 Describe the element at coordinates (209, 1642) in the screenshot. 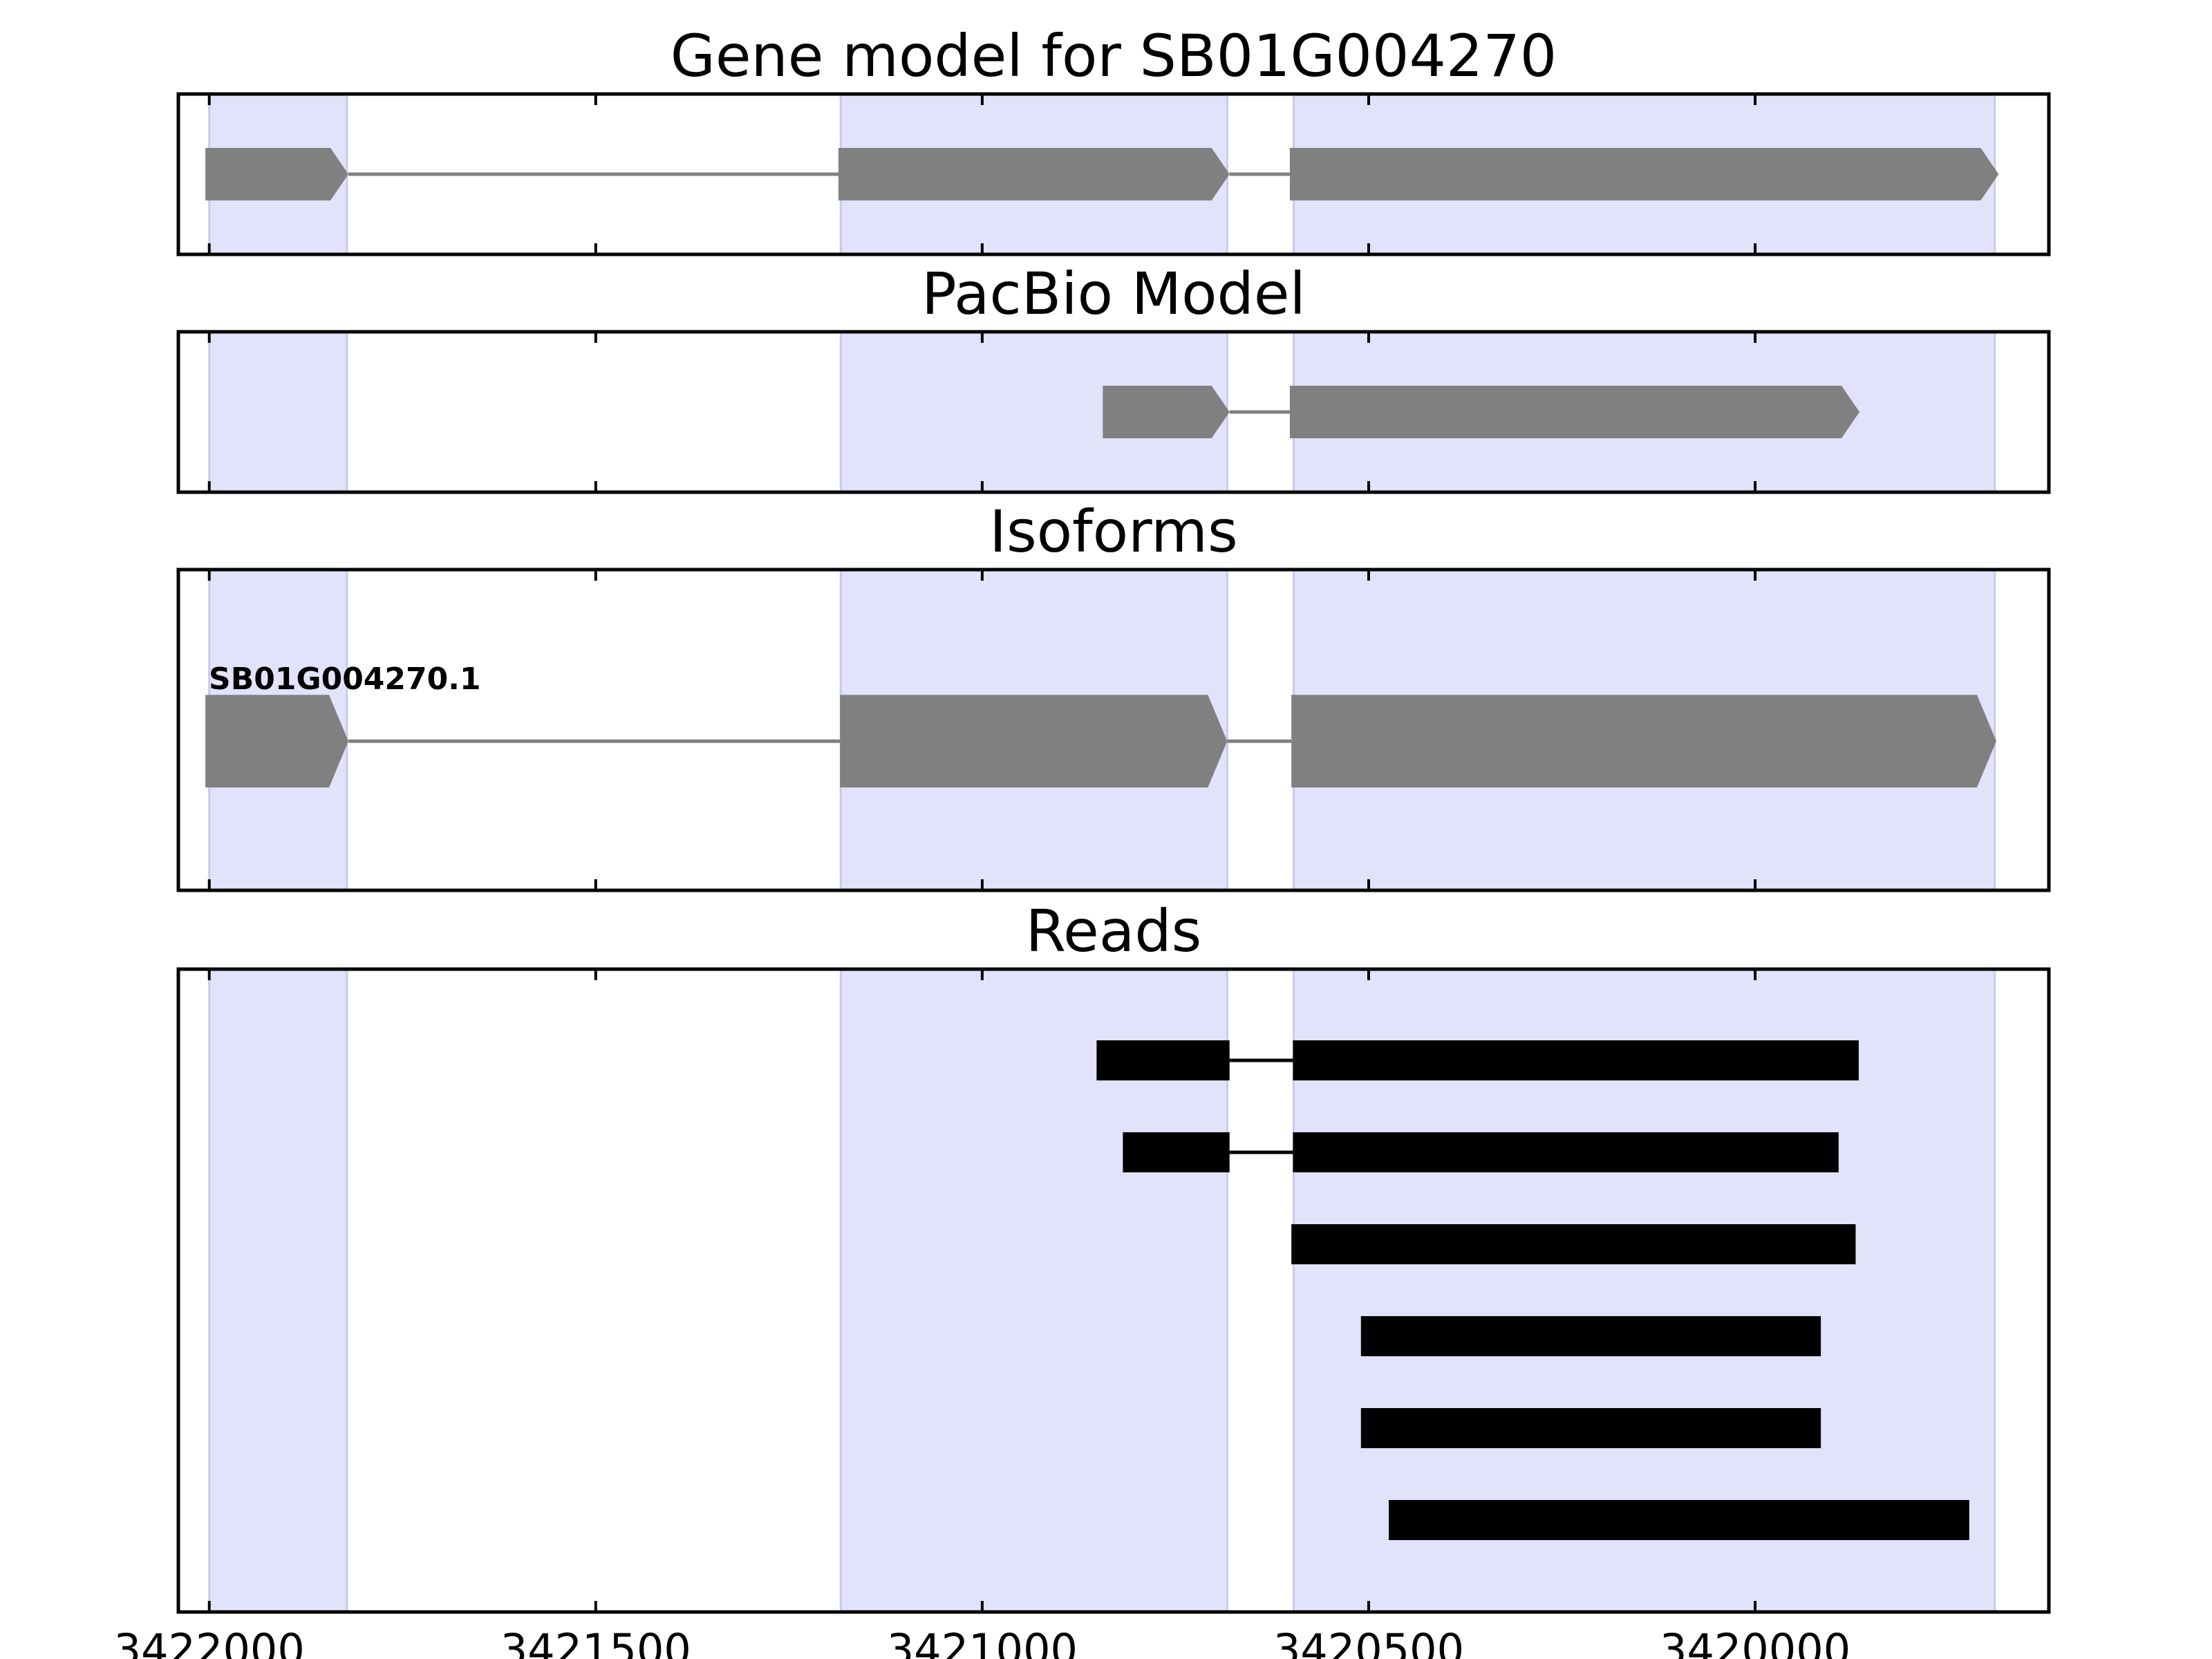

I see `x-tick-label: 3422000` at that location.